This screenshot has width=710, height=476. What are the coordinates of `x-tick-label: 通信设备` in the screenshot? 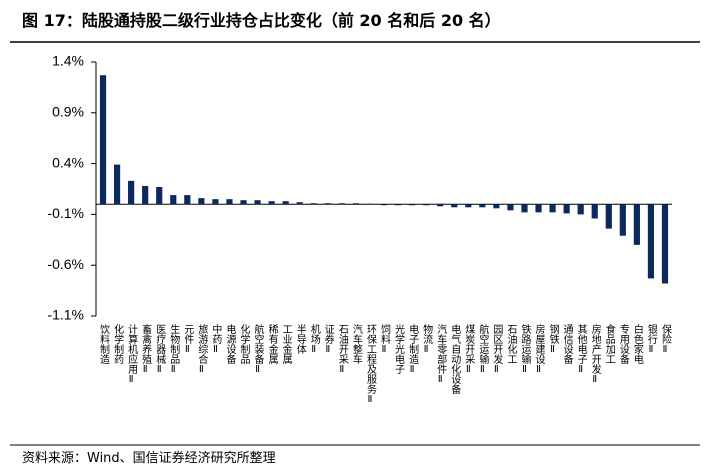 It's located at (567, 344).